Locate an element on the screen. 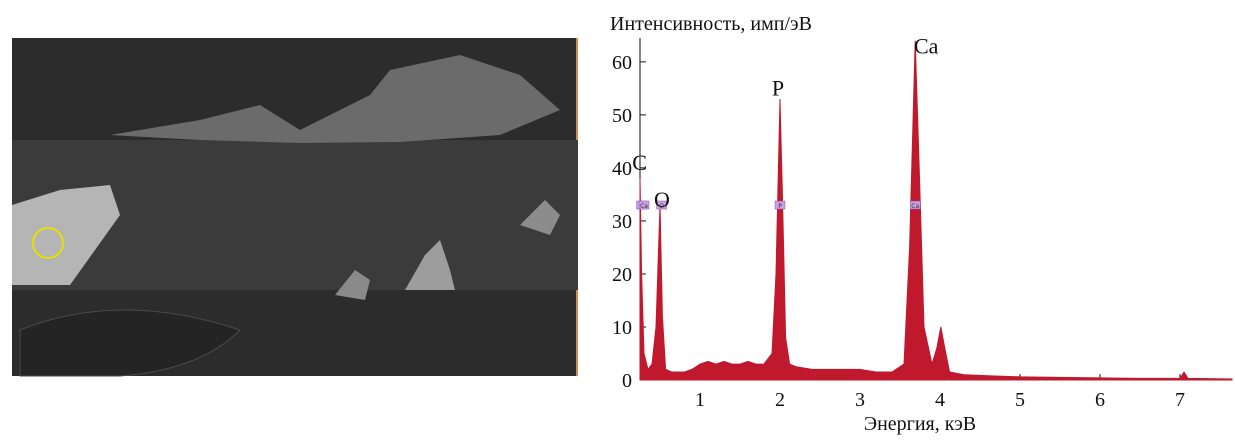 The width and height of the screenshot is (1235, 443). x-tick-label: 5 is located at coordinates (1020, 400).